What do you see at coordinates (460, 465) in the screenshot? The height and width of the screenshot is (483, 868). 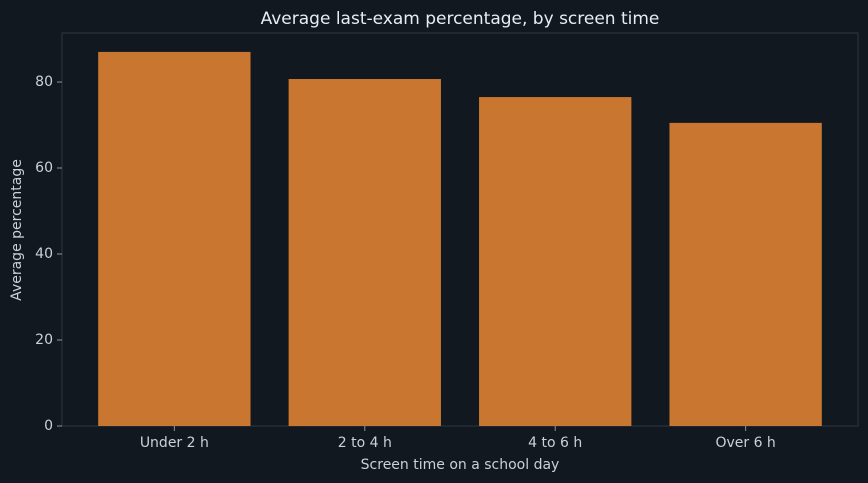 I see `x-axis-label: Screen time on a school day` at bounding box center [460, 465].